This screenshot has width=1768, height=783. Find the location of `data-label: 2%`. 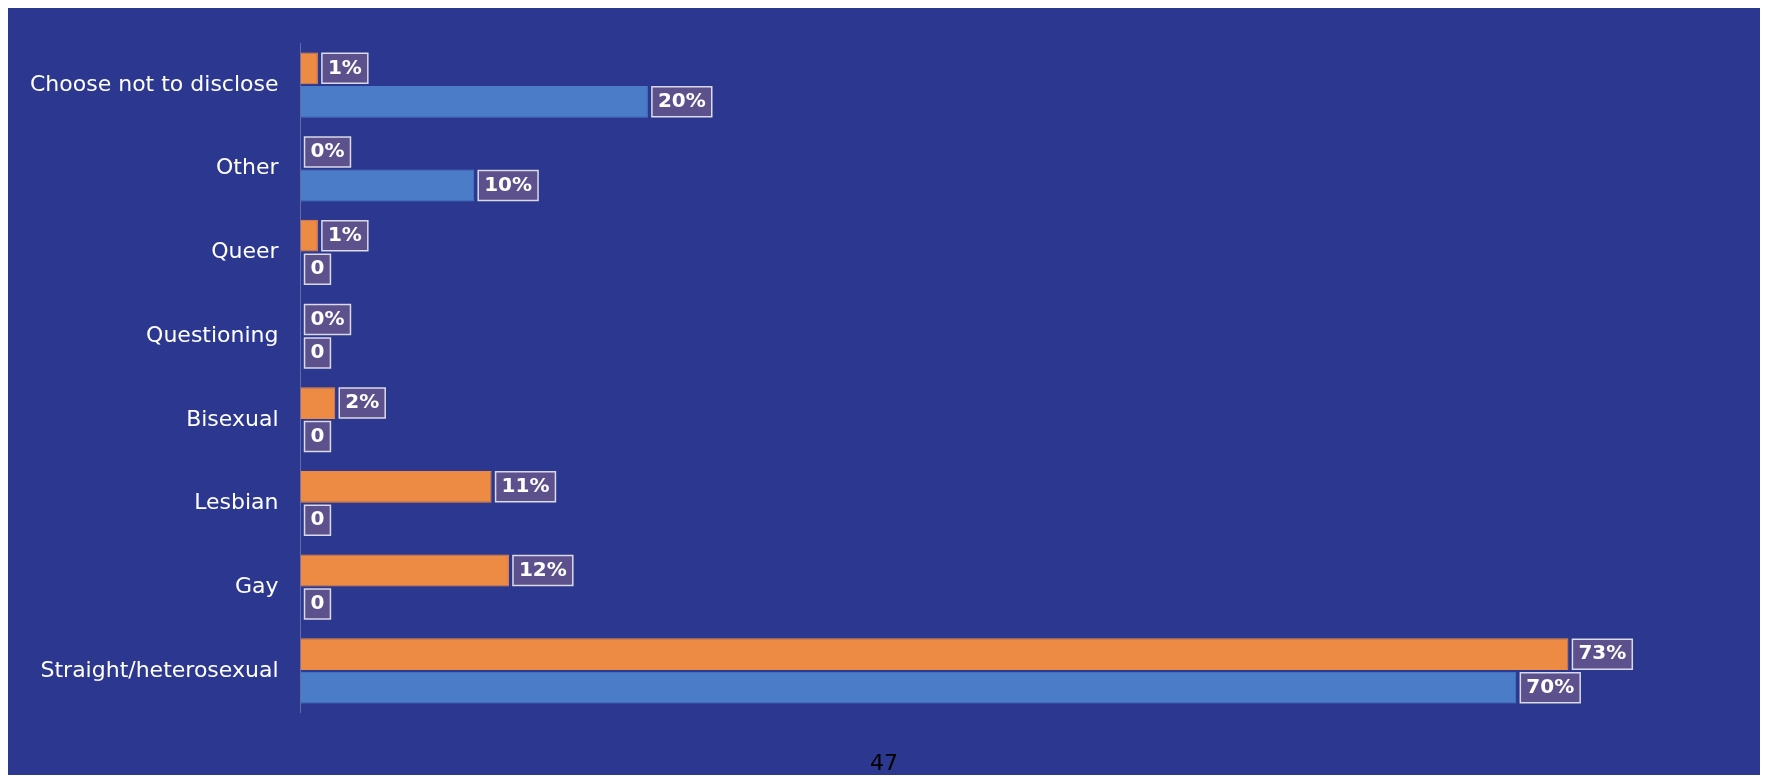

data-label: 2% is located at coordinates (362, 401).